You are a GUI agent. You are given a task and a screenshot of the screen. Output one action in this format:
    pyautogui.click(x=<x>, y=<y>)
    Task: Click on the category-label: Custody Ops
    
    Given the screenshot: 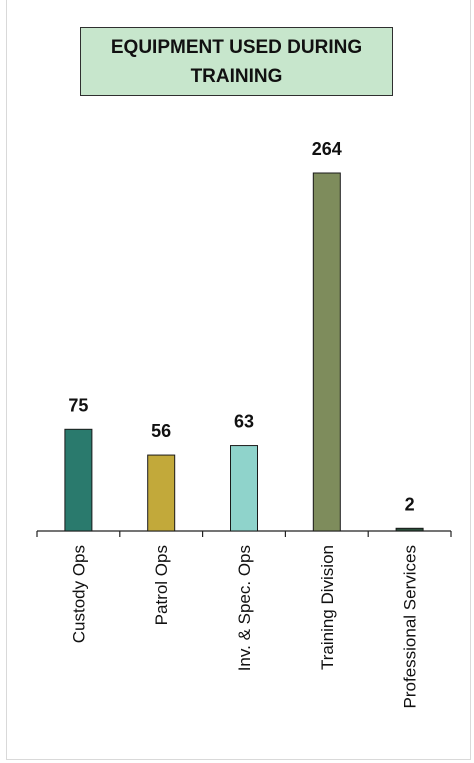 What is the action you would take?
    pyautogui.click(x=78, y=594)
    